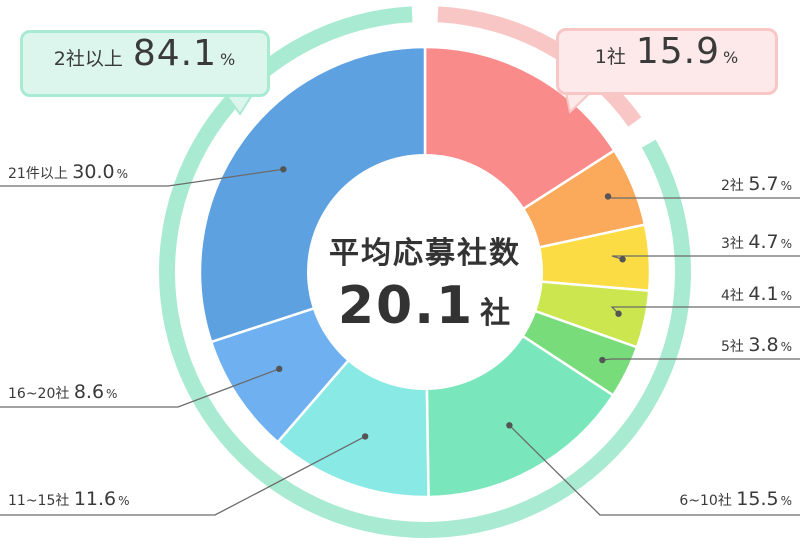  Describe the element at coordinates (622, 259) in the screenshot. I see `leader-dot-3社` at that location.